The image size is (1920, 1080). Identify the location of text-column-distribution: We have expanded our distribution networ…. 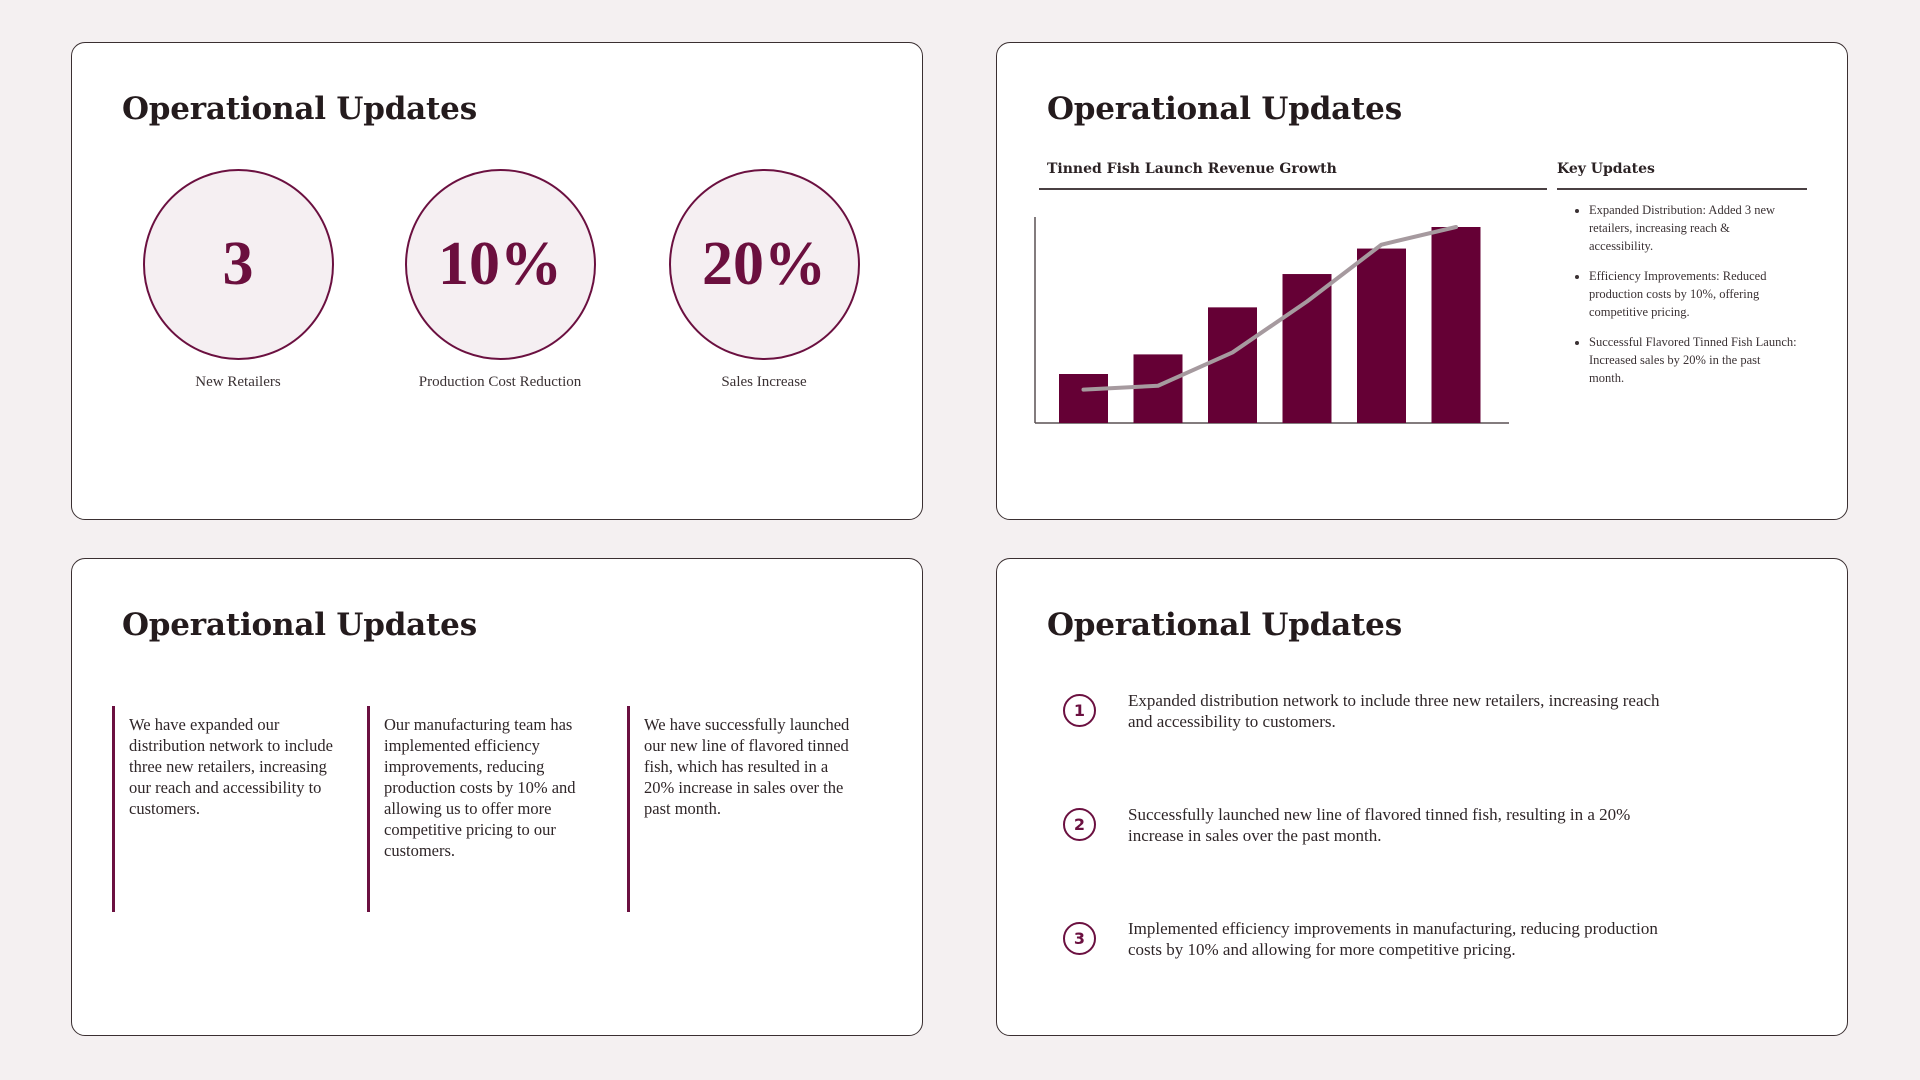
(228, 809).